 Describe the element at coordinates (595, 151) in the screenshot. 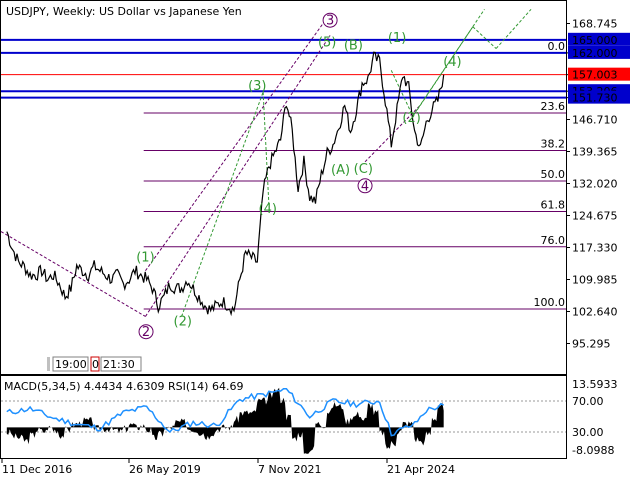

I see `y-tick-label: 139.365` at that location.